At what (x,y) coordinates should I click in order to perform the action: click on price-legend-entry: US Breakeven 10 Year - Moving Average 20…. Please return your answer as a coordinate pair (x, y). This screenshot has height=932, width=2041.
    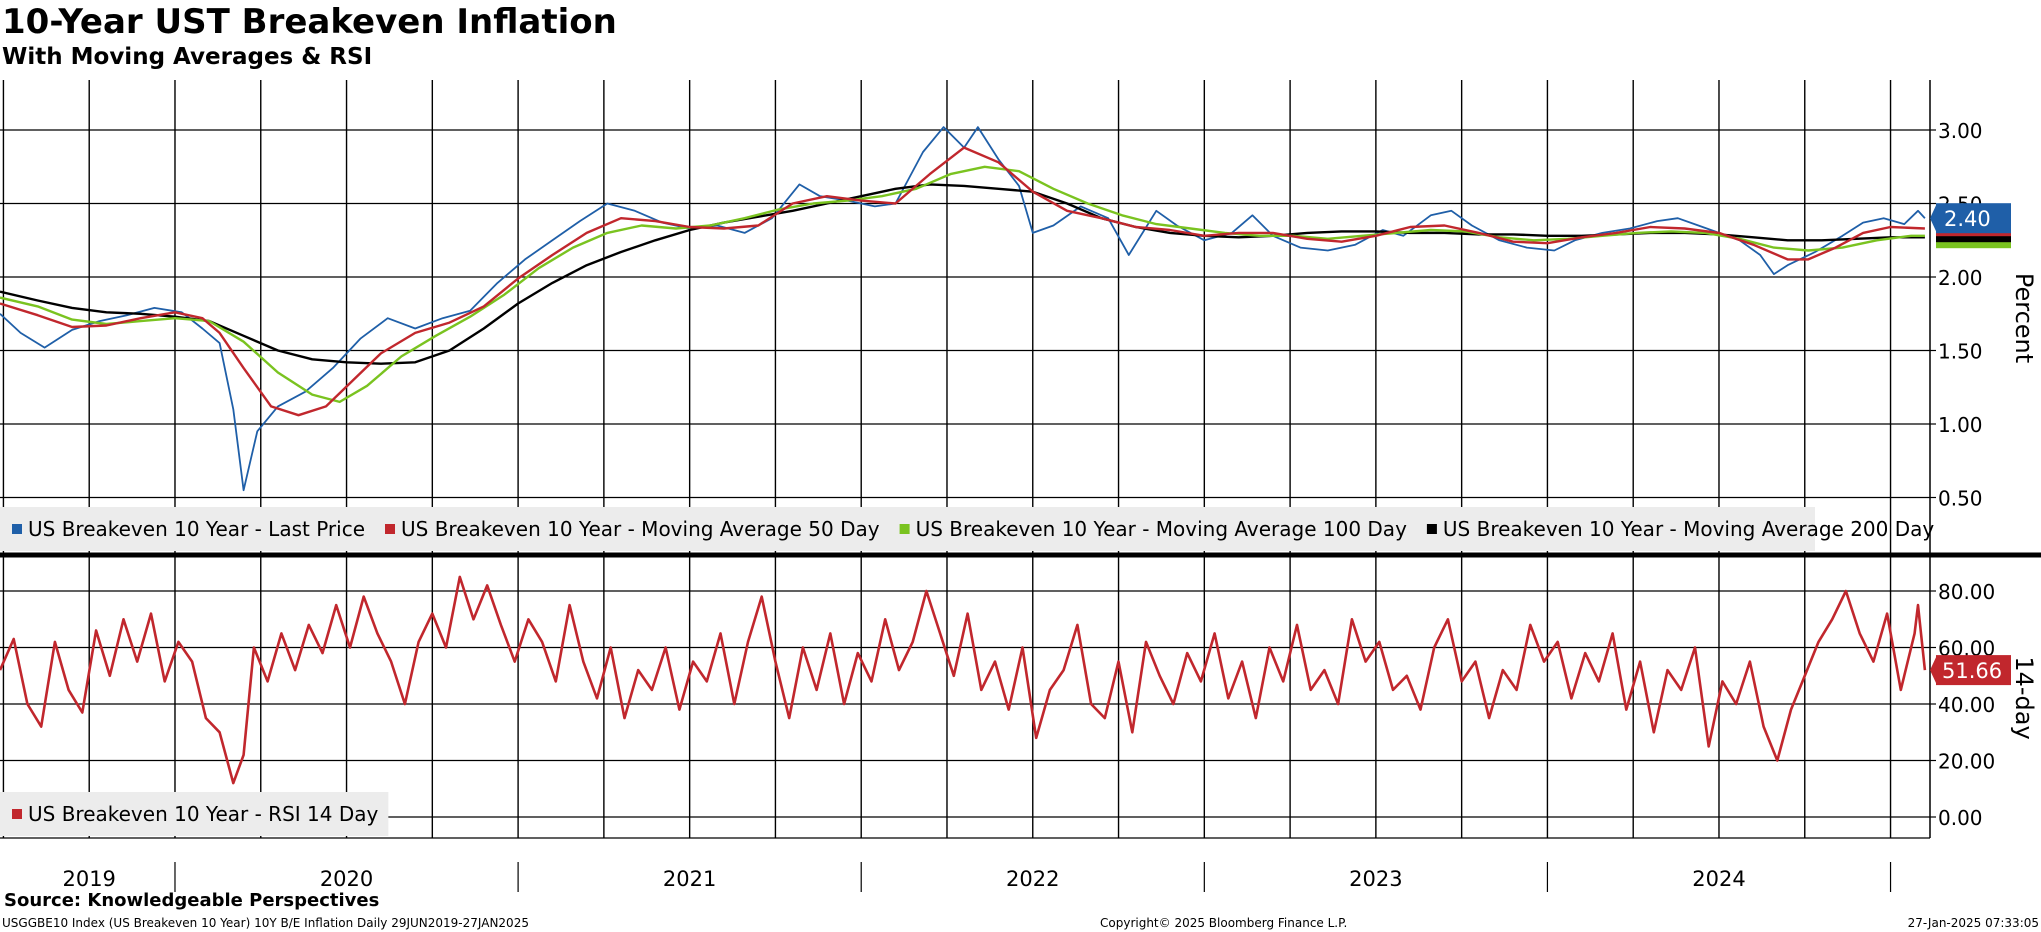
    Looking at the image, I should click on (1688, 529).